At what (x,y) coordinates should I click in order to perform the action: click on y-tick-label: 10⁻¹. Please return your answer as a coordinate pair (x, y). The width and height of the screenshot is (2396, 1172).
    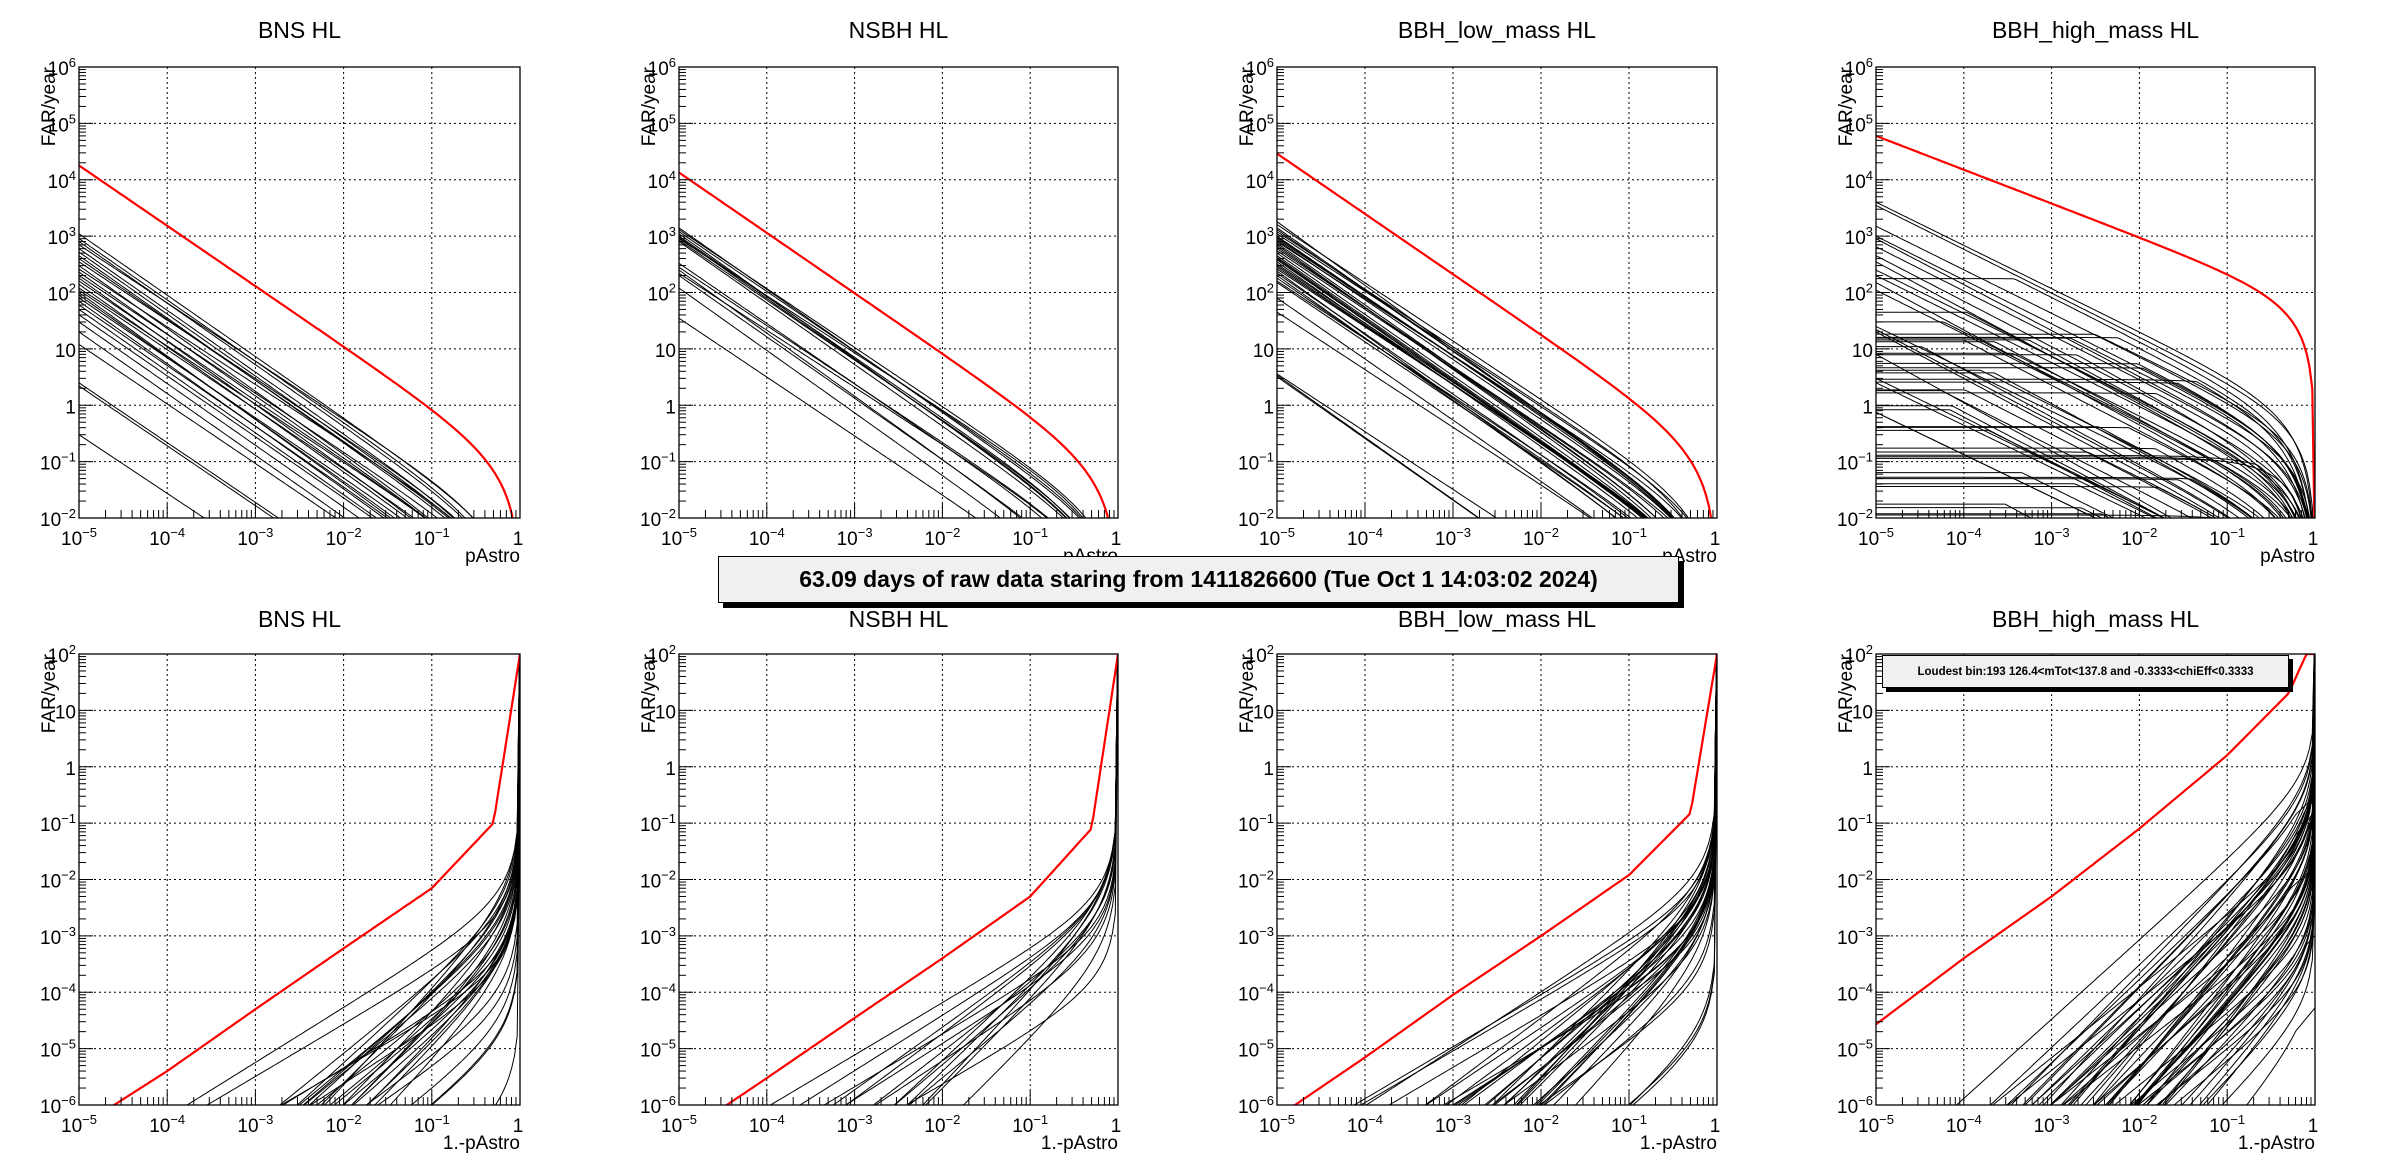
    Looking at the image, I should click on (1256, 462).